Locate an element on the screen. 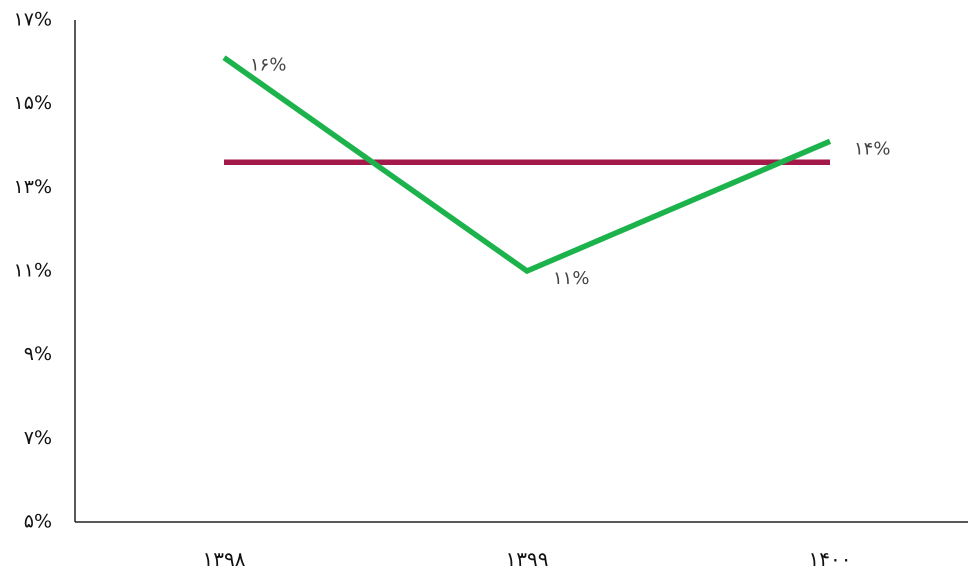 The width and height of the screenshot is (971, 576). y-tick-label: ۱۳% is located at coordinates (33, 187).